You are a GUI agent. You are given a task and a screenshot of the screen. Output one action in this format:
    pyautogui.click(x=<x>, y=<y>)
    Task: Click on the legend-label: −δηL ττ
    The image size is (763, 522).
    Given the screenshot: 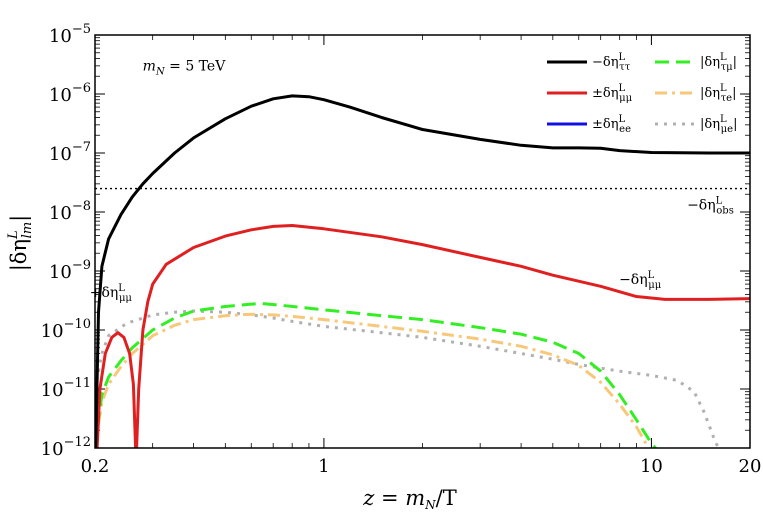 What is the action you would take?
    pyautogui.click(x=611, y=62)
    